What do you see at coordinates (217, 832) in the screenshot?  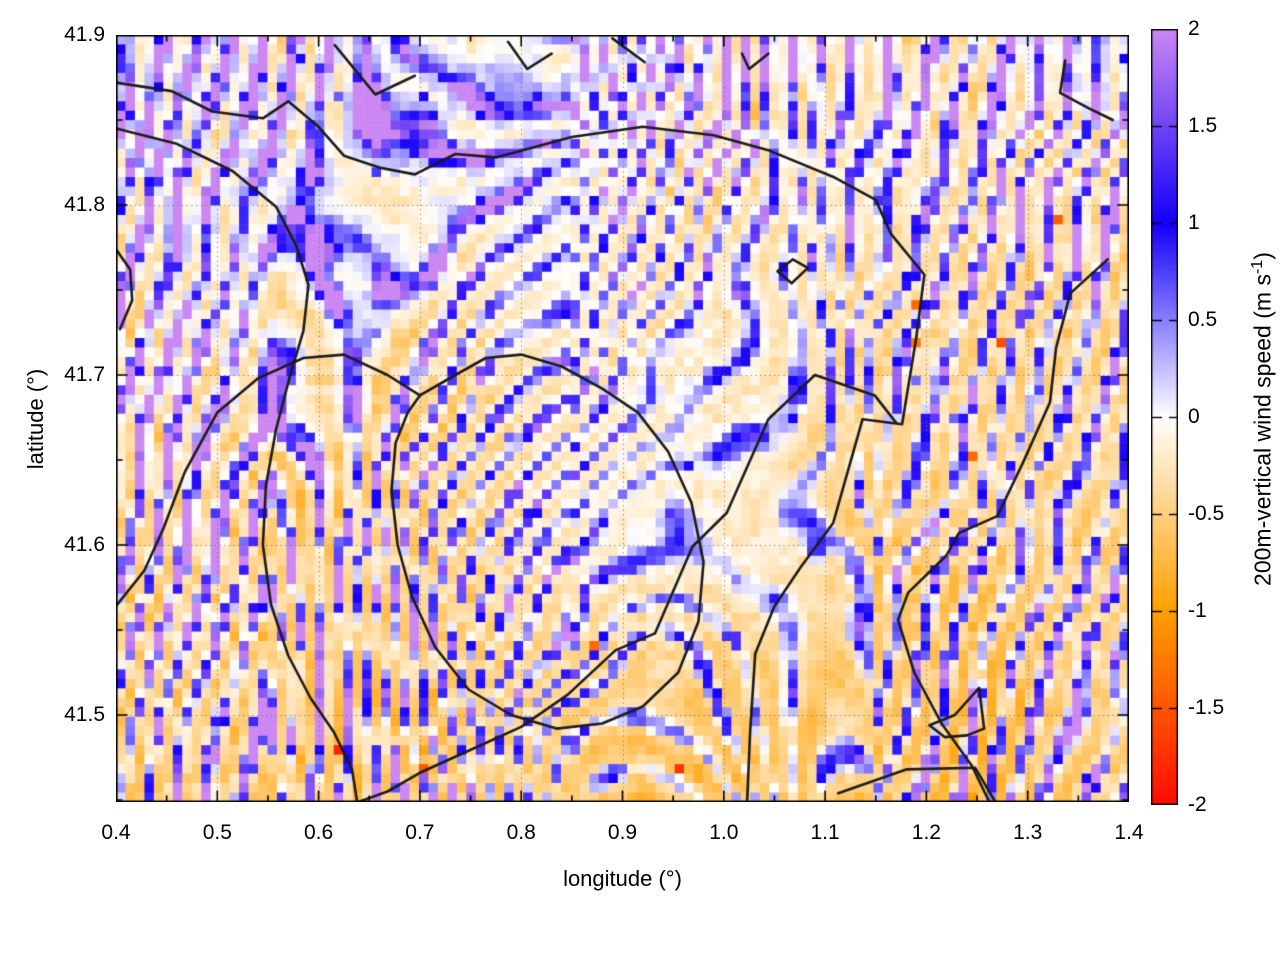 I see `x-tick-label: 0.5` at bounding box center [217, 832].